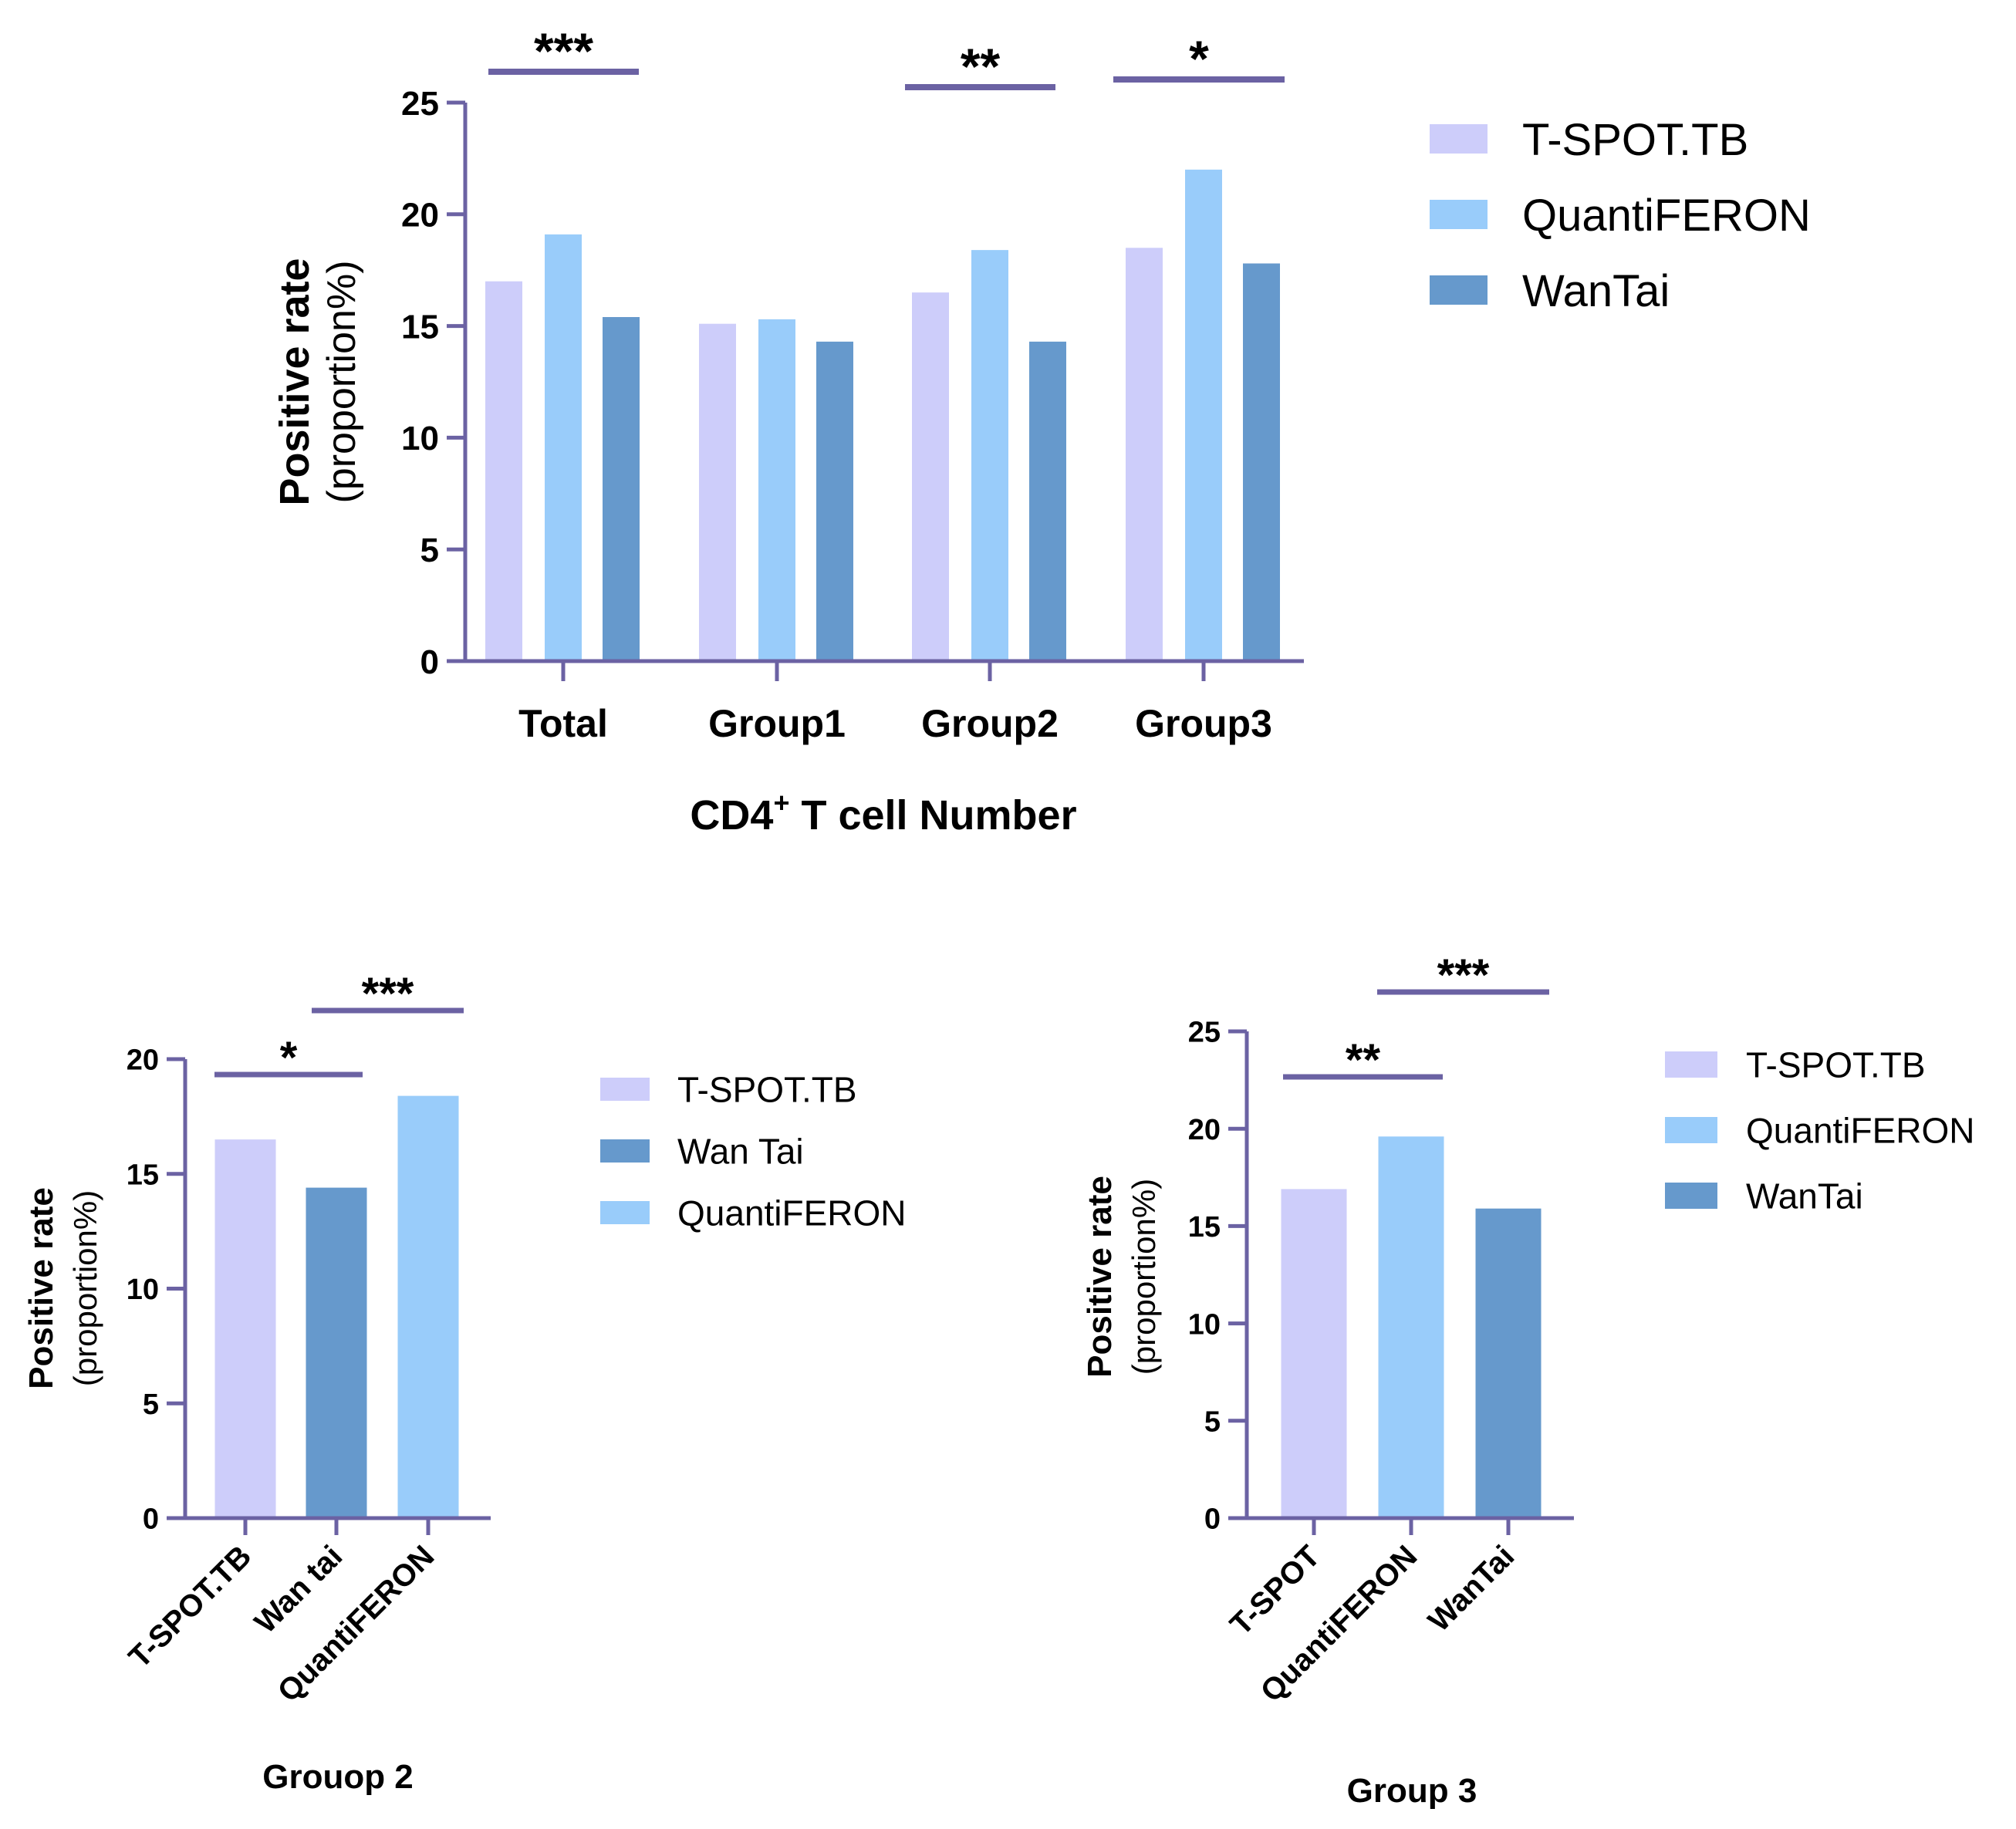 This screenshot has width=2016, height=1829. Describe the element at coordinates (190, 1607) in the screenshot. I see `x-tick-label: T-SPOT.TB` at that location.